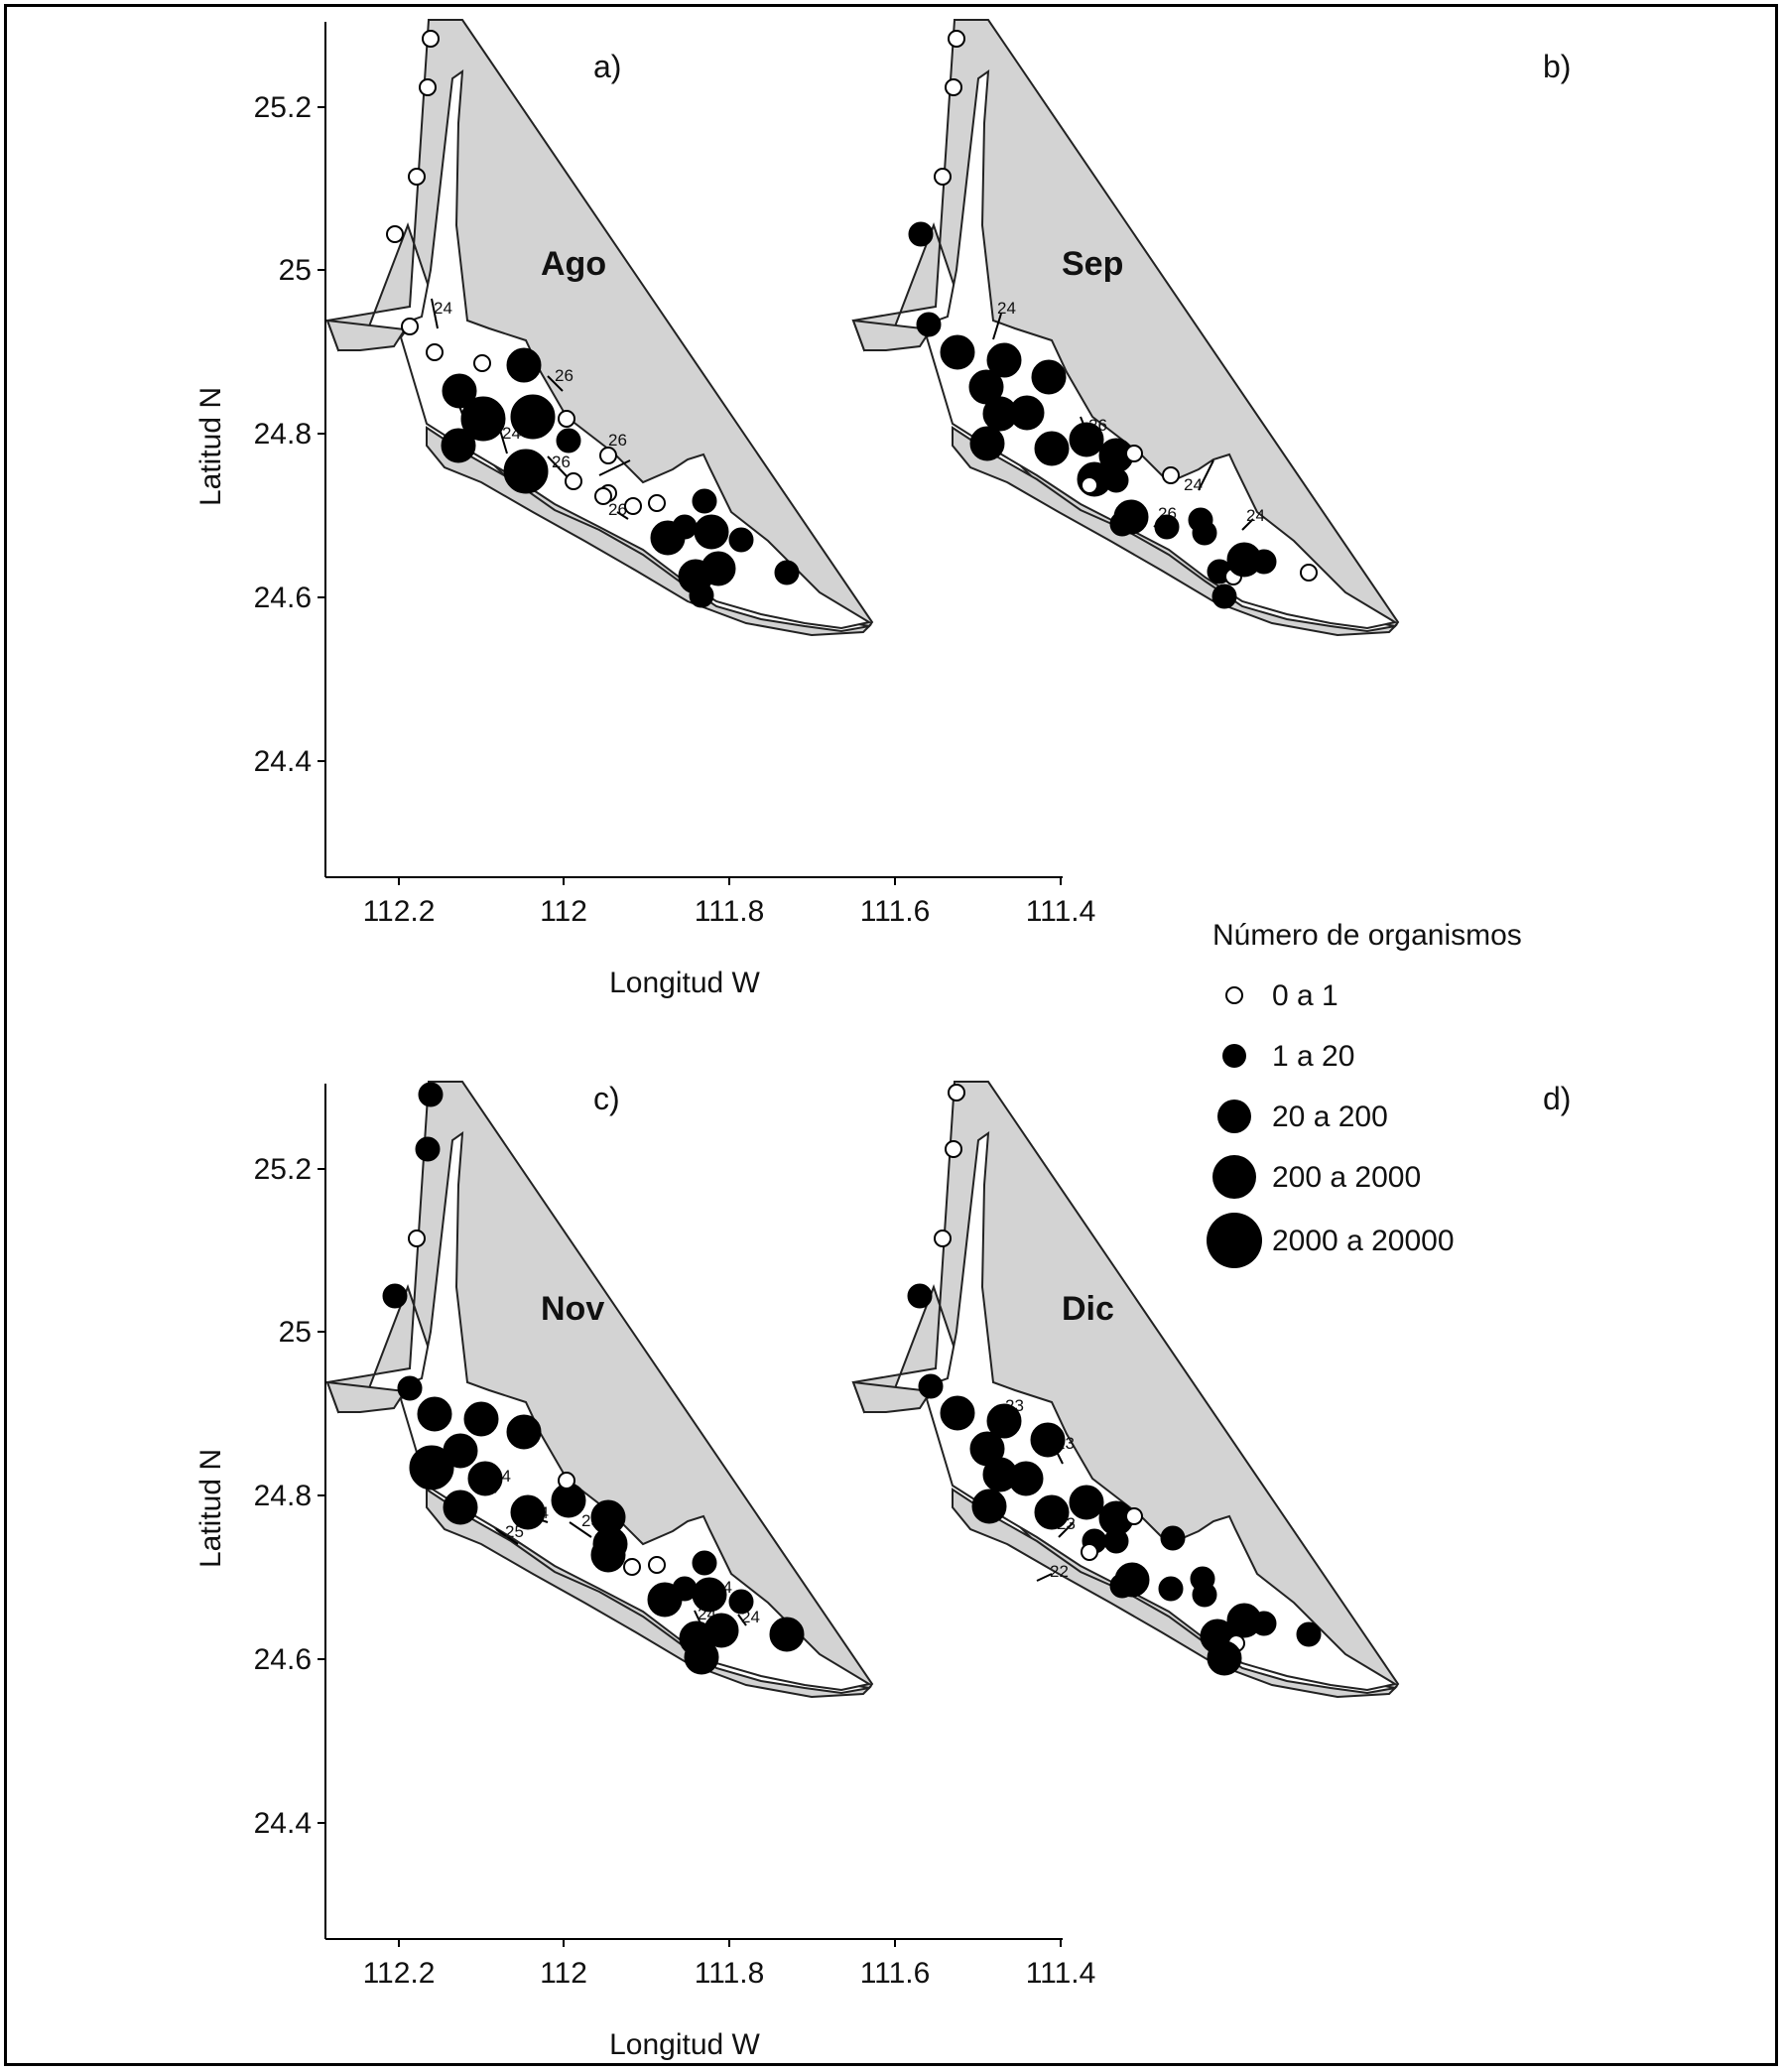 The image size is (1784, 2072). Describe the element at coordinates (1092, 264) in the screenshot. I see `month-label: Sep` at that location.